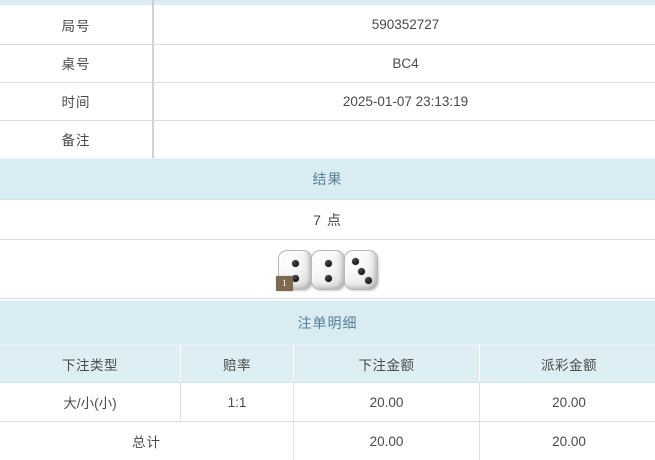  Describe the element at coordinates (76, 101) in the screenshot. I see `info-label-time: 时间` at that location.